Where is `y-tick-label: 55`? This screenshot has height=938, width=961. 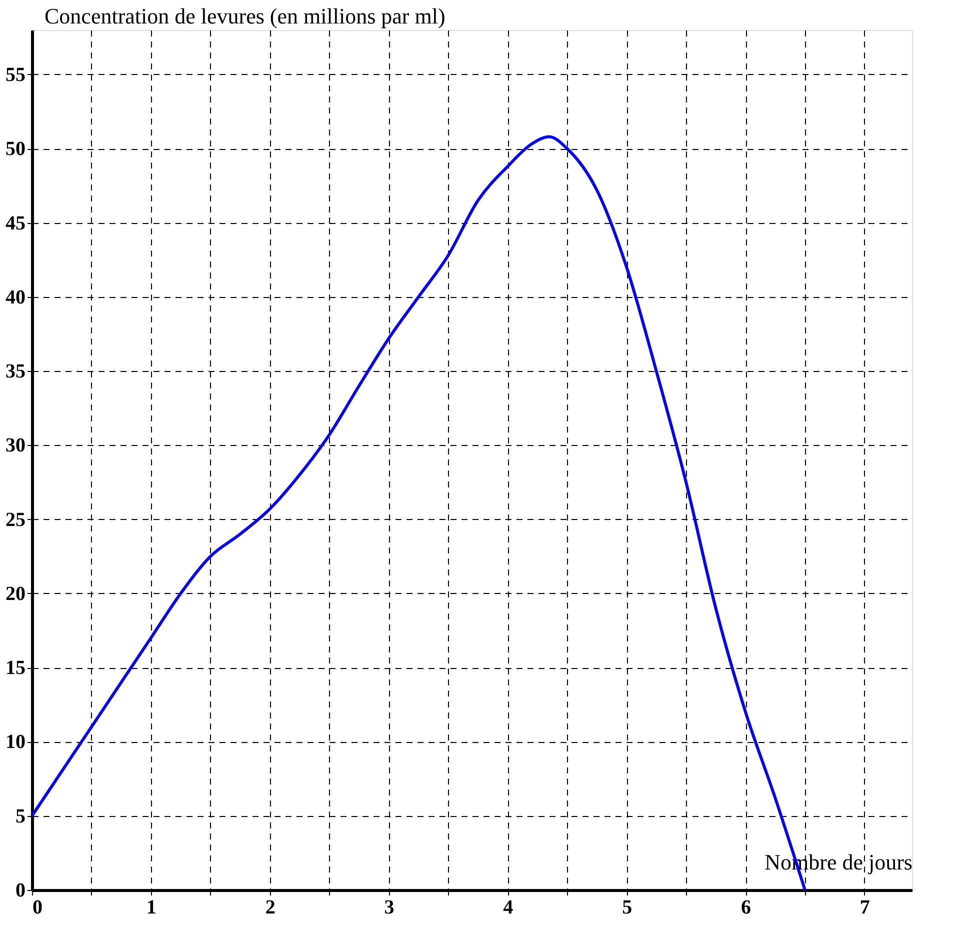
y-tick-label: 55 is located at coordinates (16, 75).